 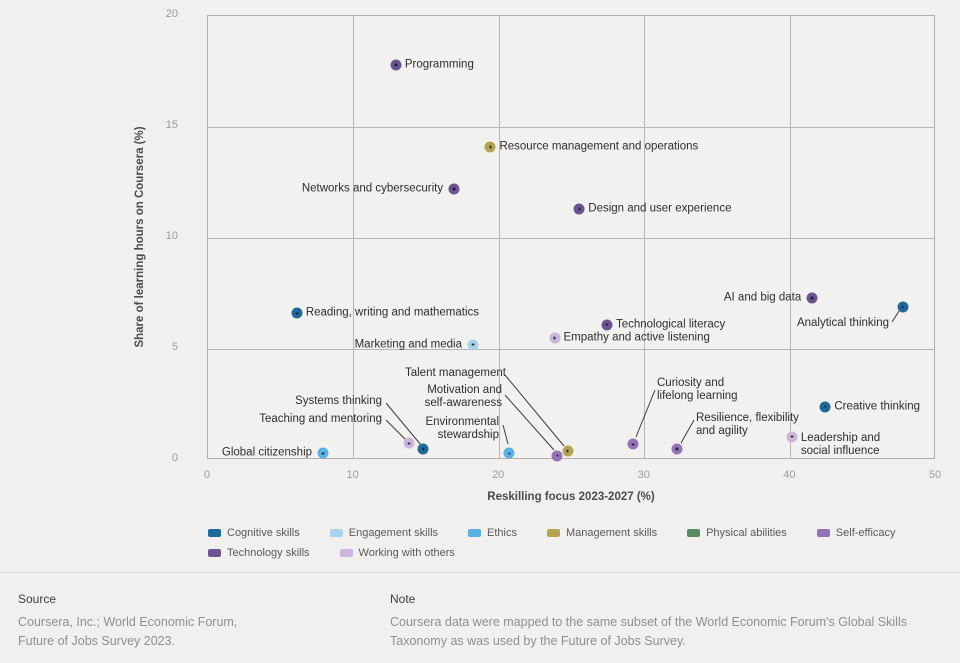 I want to click on data-point-empathy-and-active-listening, so click(x=555, y=338).